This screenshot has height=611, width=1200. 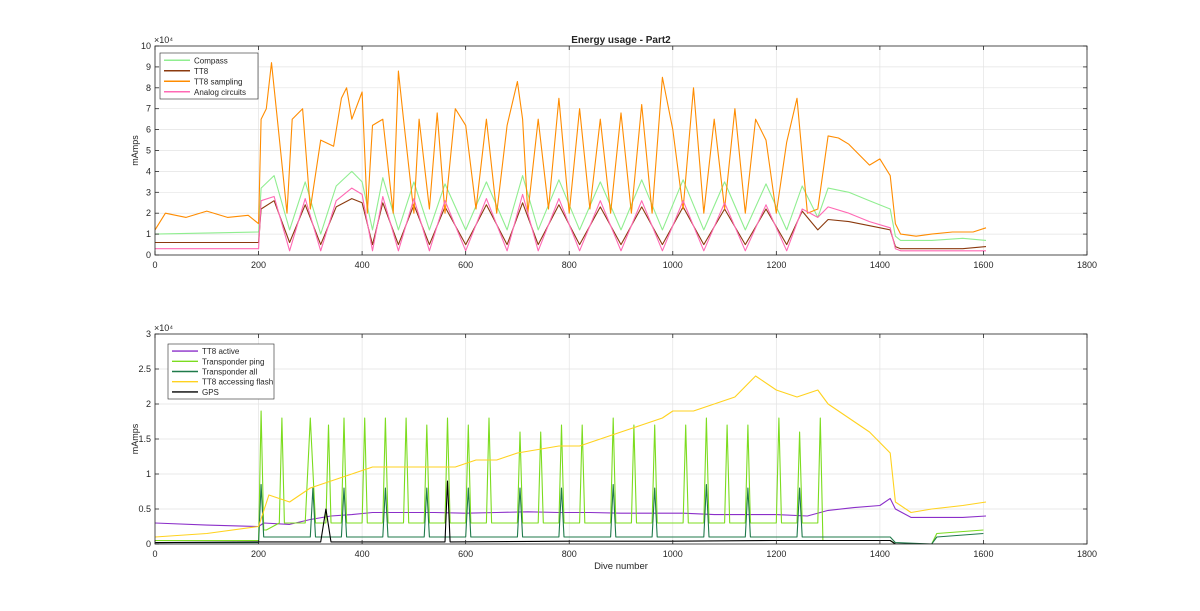 What do you see at coordinates (237, 382) in the screenshot?
I see `legend-label: TT8 accessing flash` at bounding box center [237, 382].